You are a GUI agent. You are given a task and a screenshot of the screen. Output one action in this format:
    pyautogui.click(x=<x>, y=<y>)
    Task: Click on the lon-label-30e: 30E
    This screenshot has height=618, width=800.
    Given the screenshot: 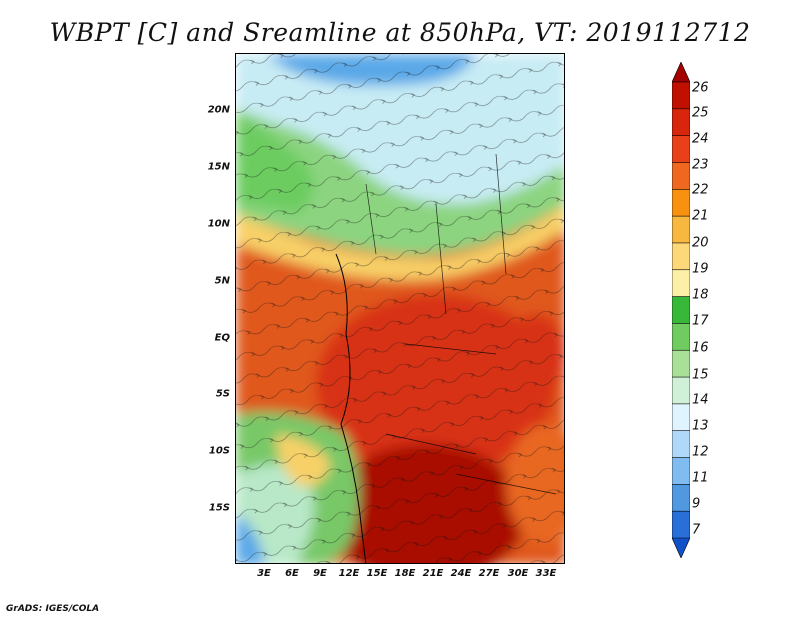 What is the action you would take?
    pyautogui.click(x=518, y=573)
    